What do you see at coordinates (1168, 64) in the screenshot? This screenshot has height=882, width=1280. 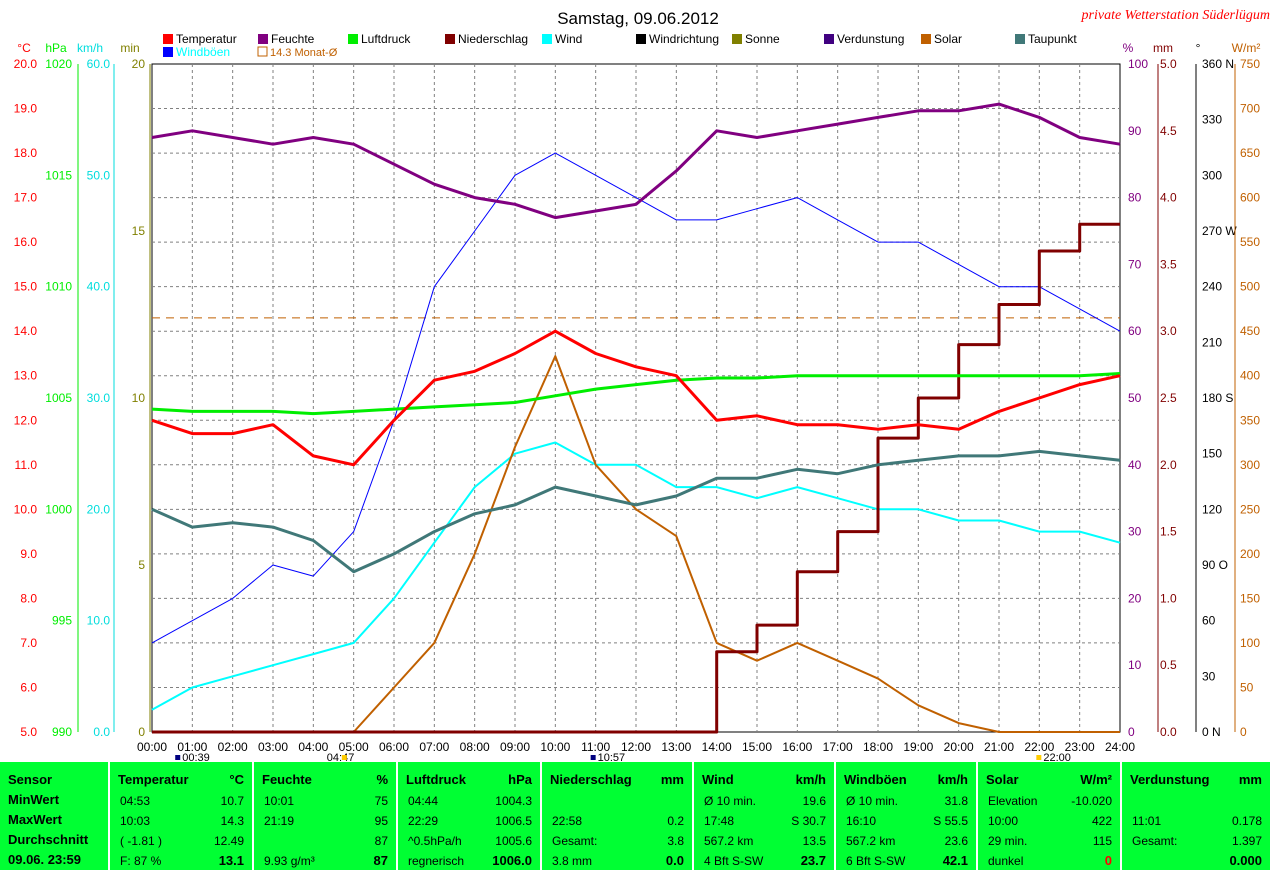 I see `mm-axis-tick: 5.0` at bounding box center [1168, 64].